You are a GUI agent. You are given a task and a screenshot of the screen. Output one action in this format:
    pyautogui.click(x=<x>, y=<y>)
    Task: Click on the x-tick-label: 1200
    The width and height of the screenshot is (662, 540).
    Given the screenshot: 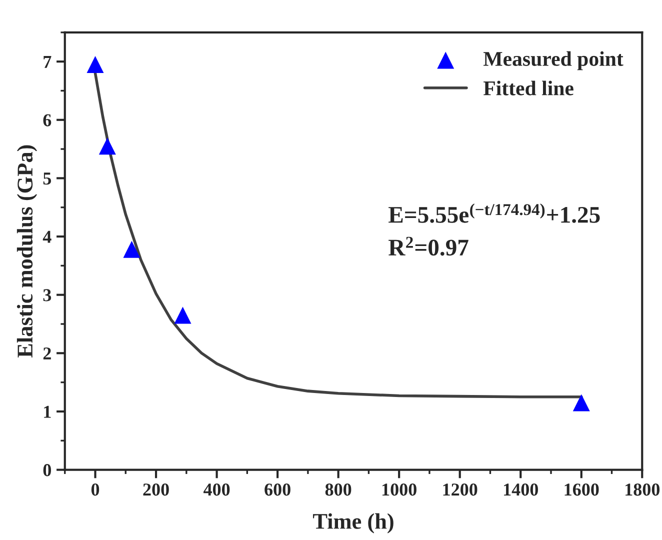 What is the action you would take?
    pyautogui.click(x=460, y=490)
    